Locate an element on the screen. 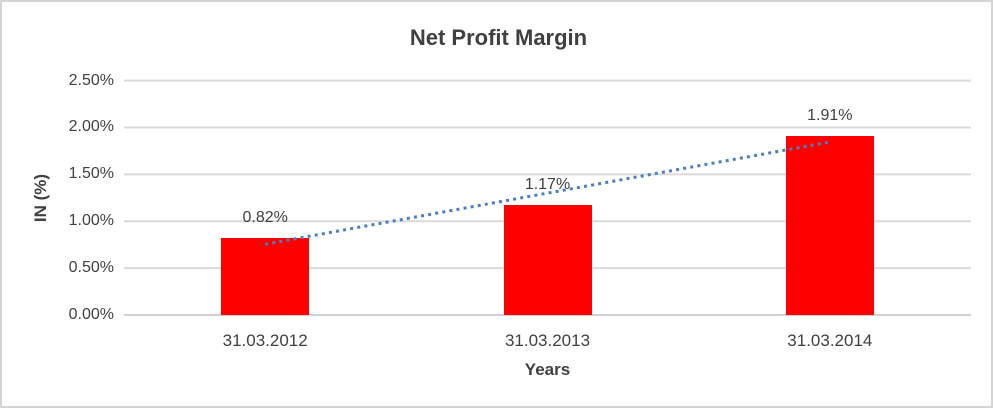 The width and height of the screenshot is (993, 408). y-tick-label: 2.00% is located at coordinates (91, 127).